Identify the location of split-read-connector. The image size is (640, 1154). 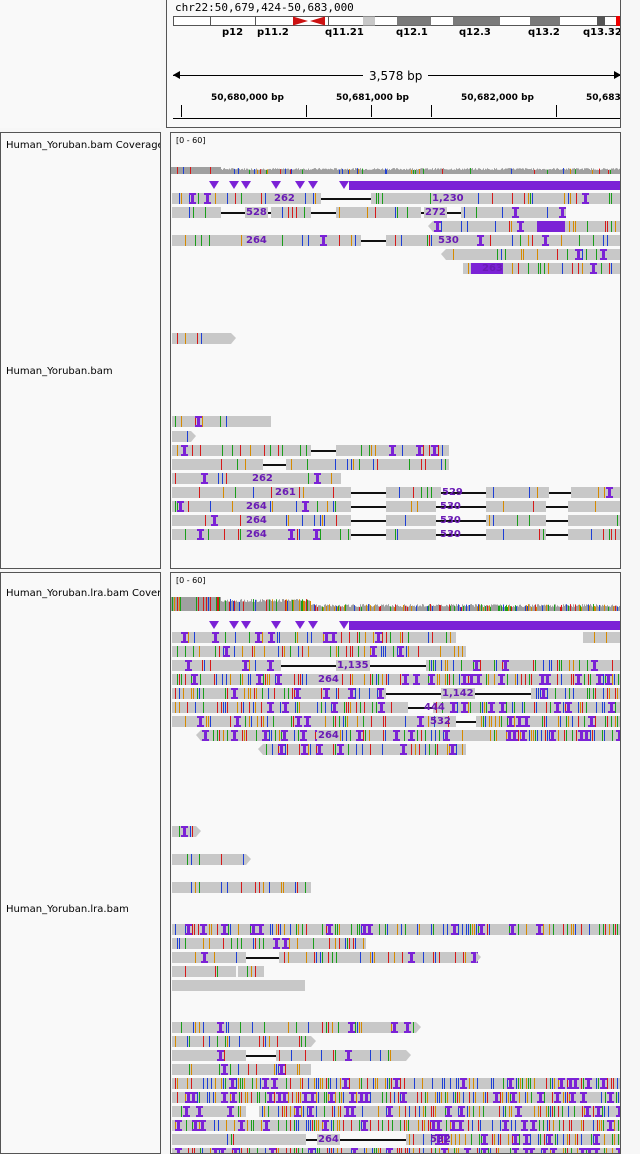
(356, 1140).